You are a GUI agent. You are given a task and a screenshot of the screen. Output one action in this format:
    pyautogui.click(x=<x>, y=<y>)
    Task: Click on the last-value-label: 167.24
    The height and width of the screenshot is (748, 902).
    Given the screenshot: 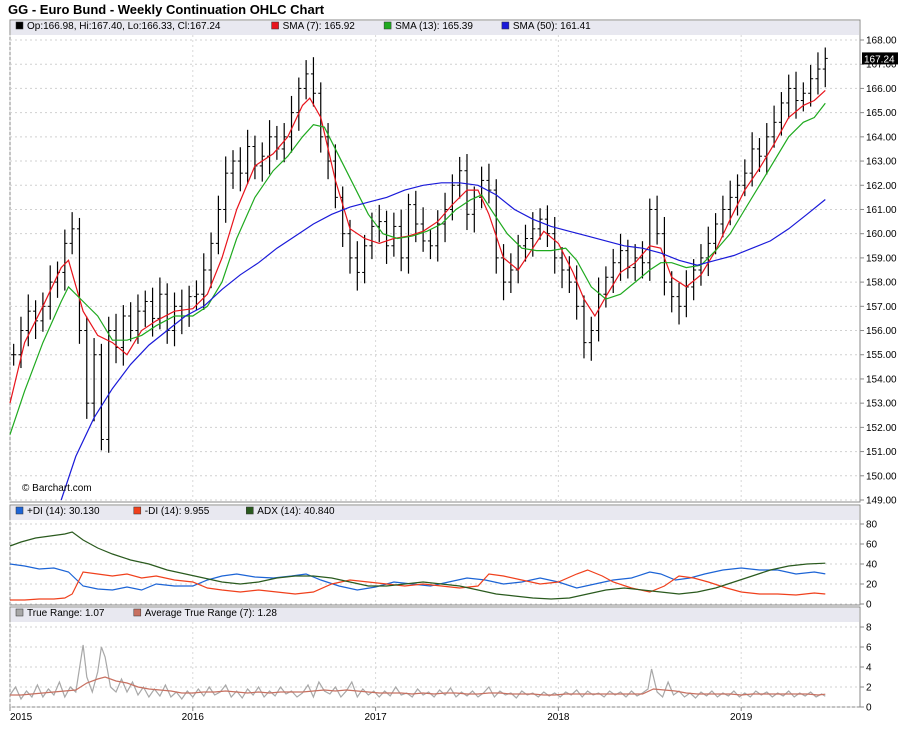 What is the action you would take?
    pyautogui.click(x=879, y=59)
    